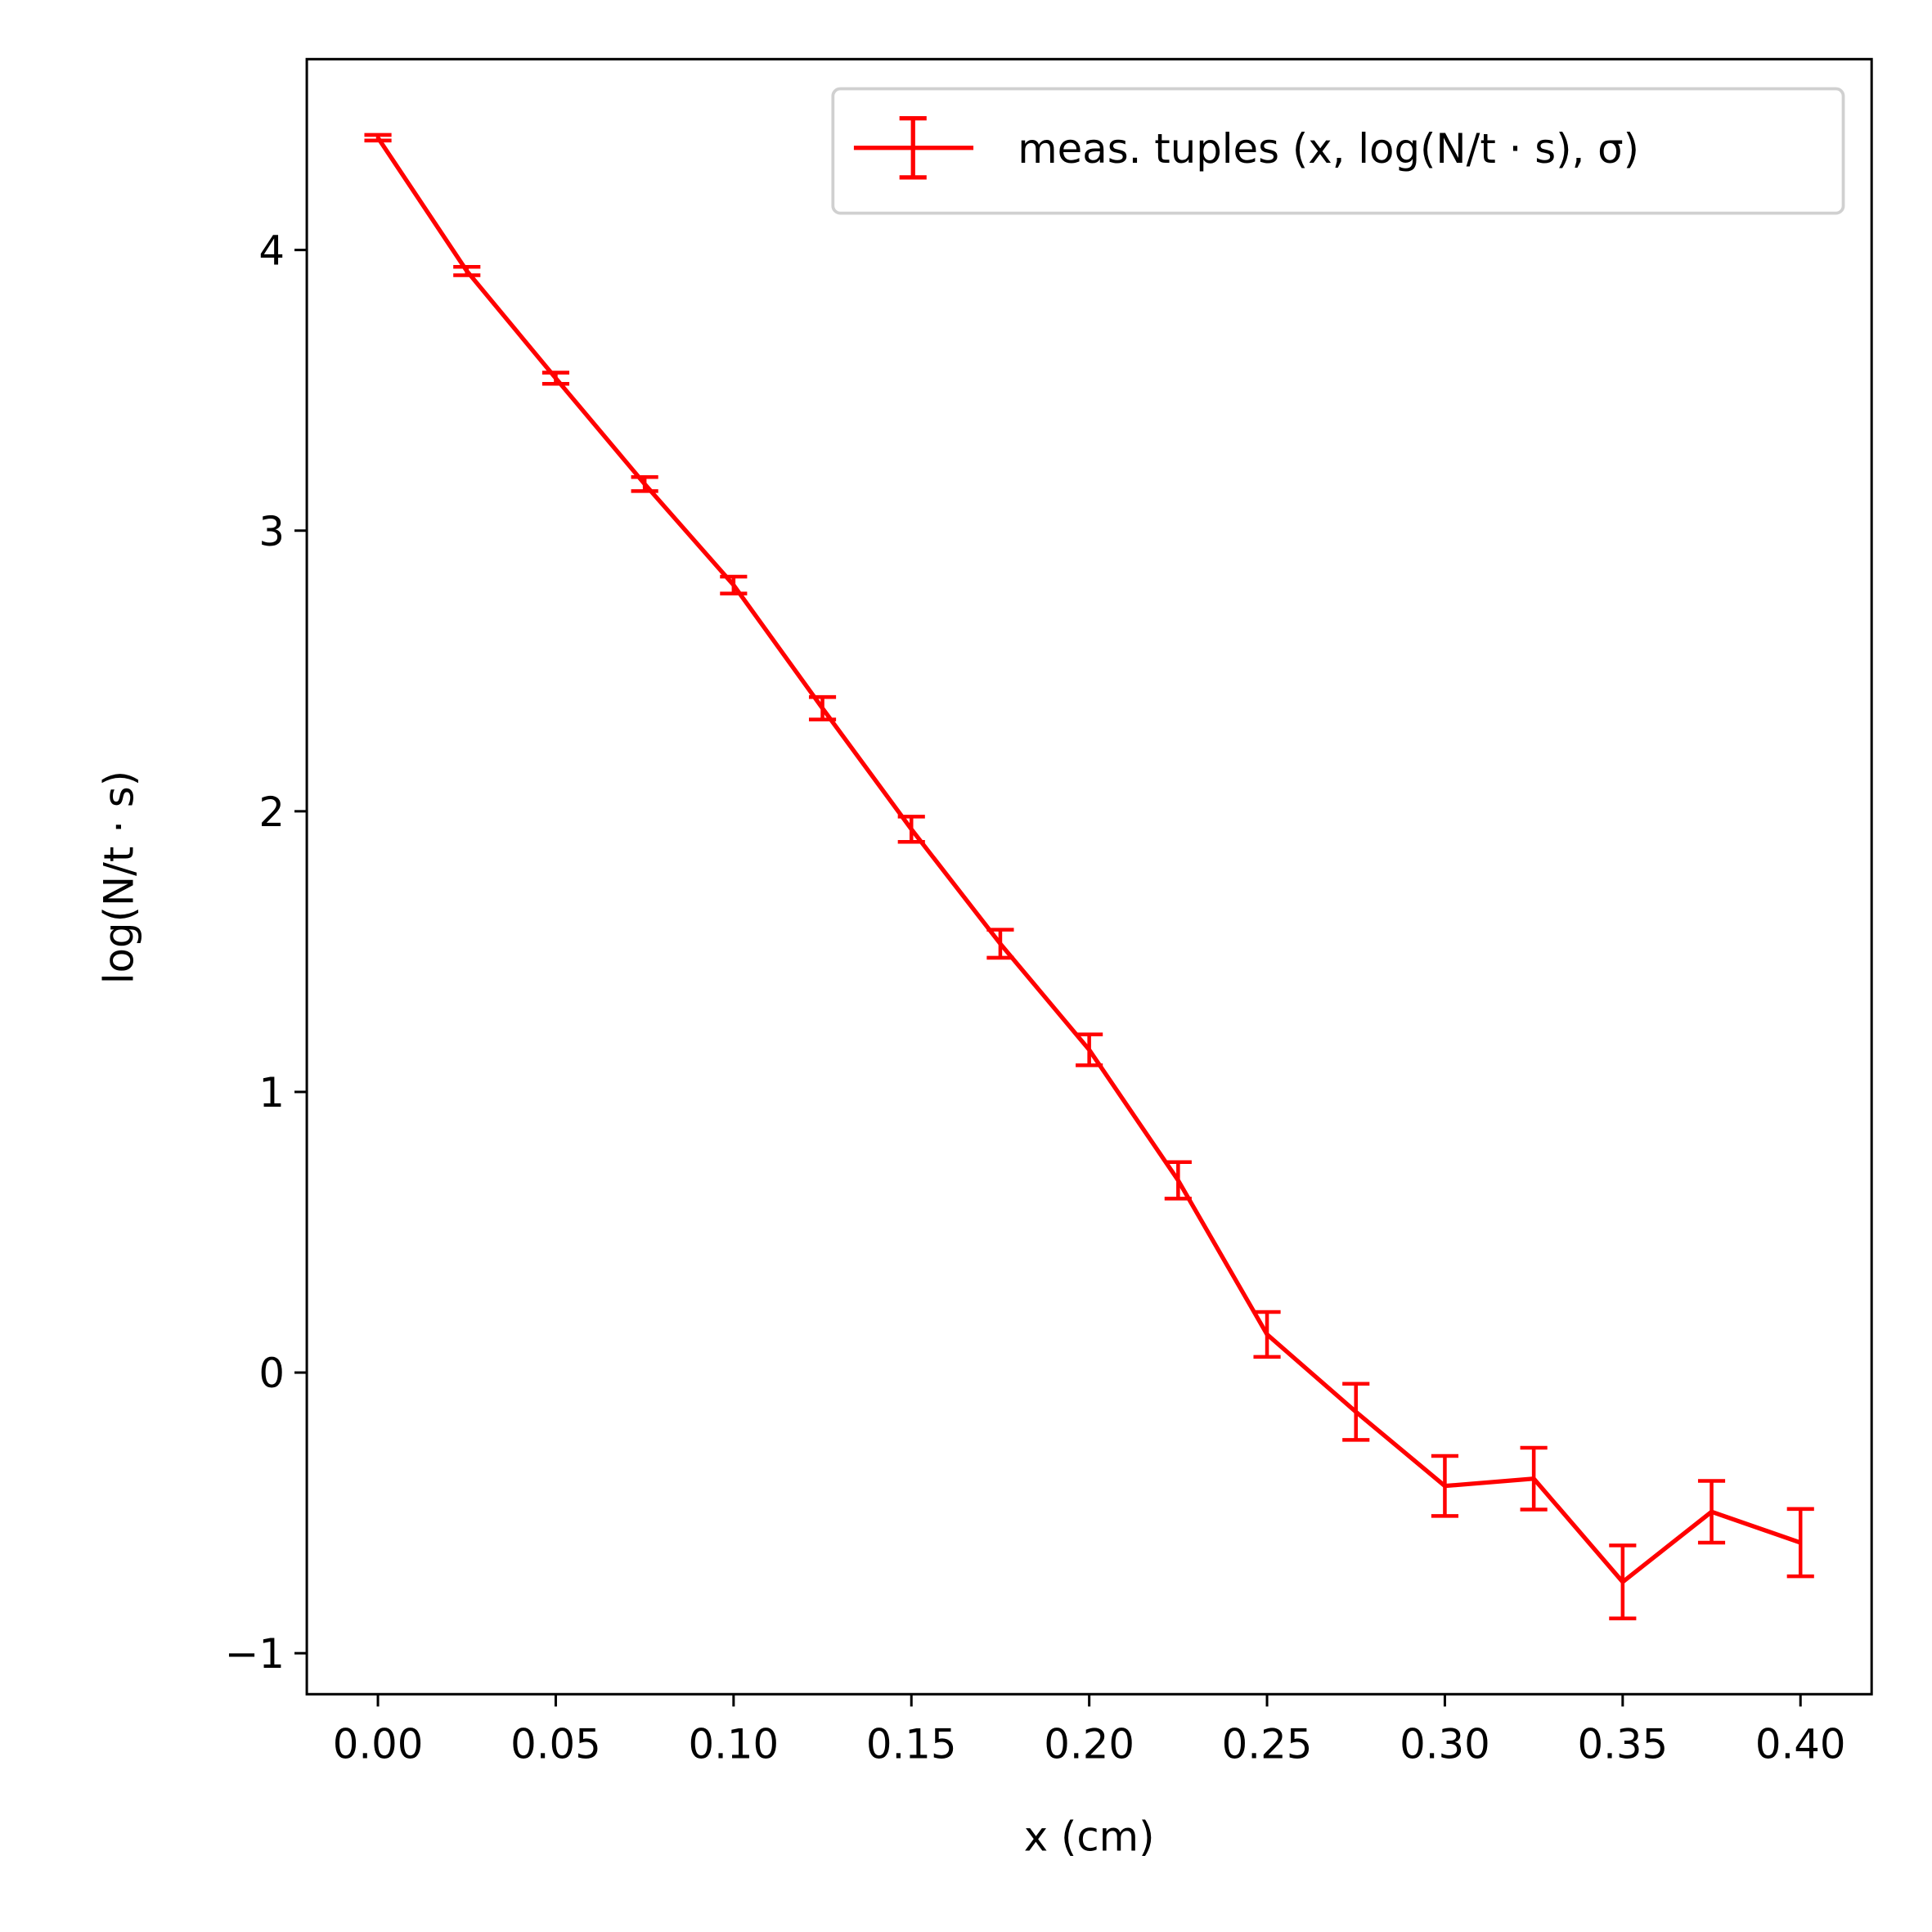  Describe the element at coordinates (272, 251) in the screenshot. I see `y-tick-label: 4` at that location.